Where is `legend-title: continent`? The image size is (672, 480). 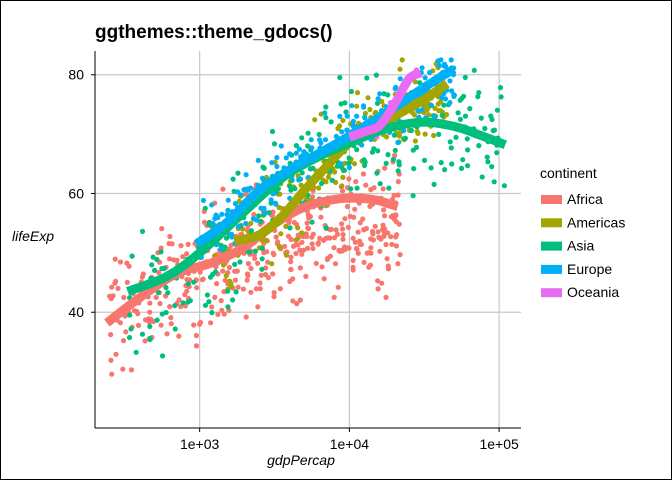
legend-title: continent is located at coordinates (568, 173).